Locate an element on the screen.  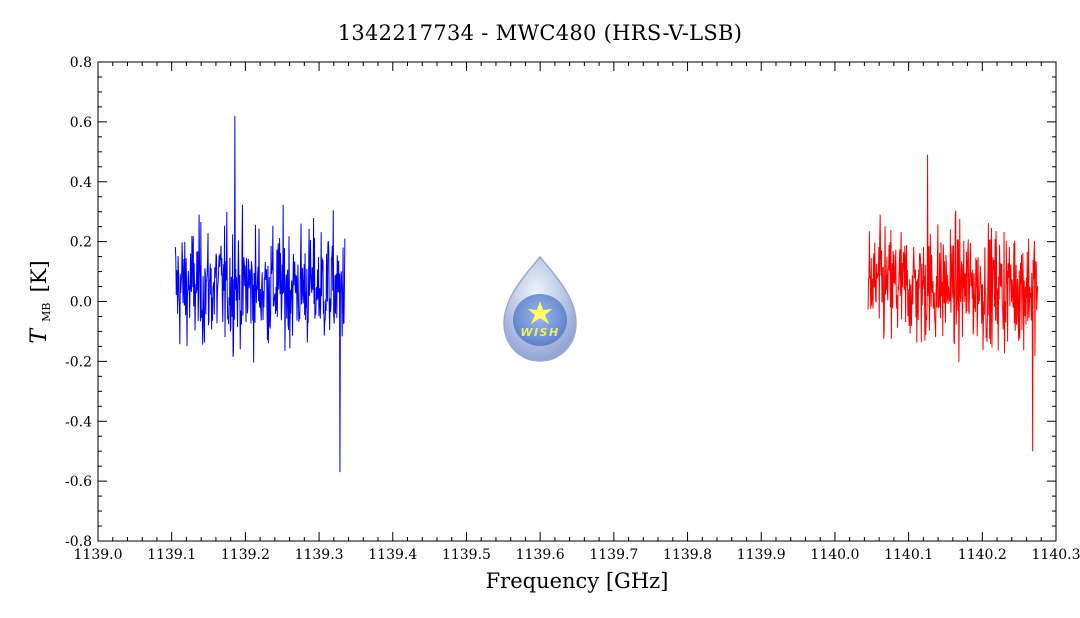
y-tick-label: 0.0 is located at coordinates (81, 303).